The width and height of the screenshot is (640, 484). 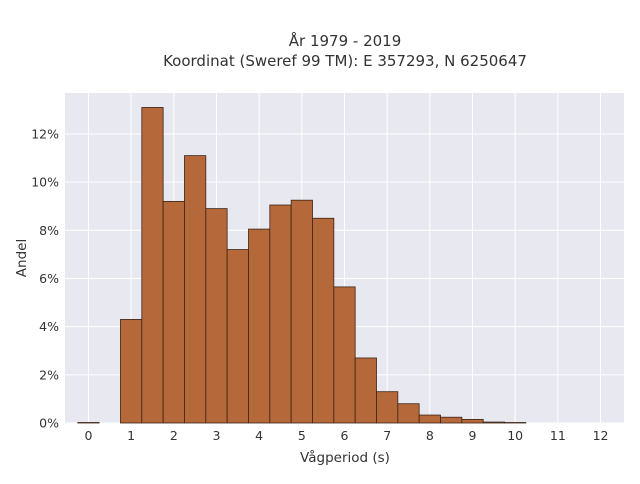 I want to click on x-tick-label: 12, so click(x=601, y=435).